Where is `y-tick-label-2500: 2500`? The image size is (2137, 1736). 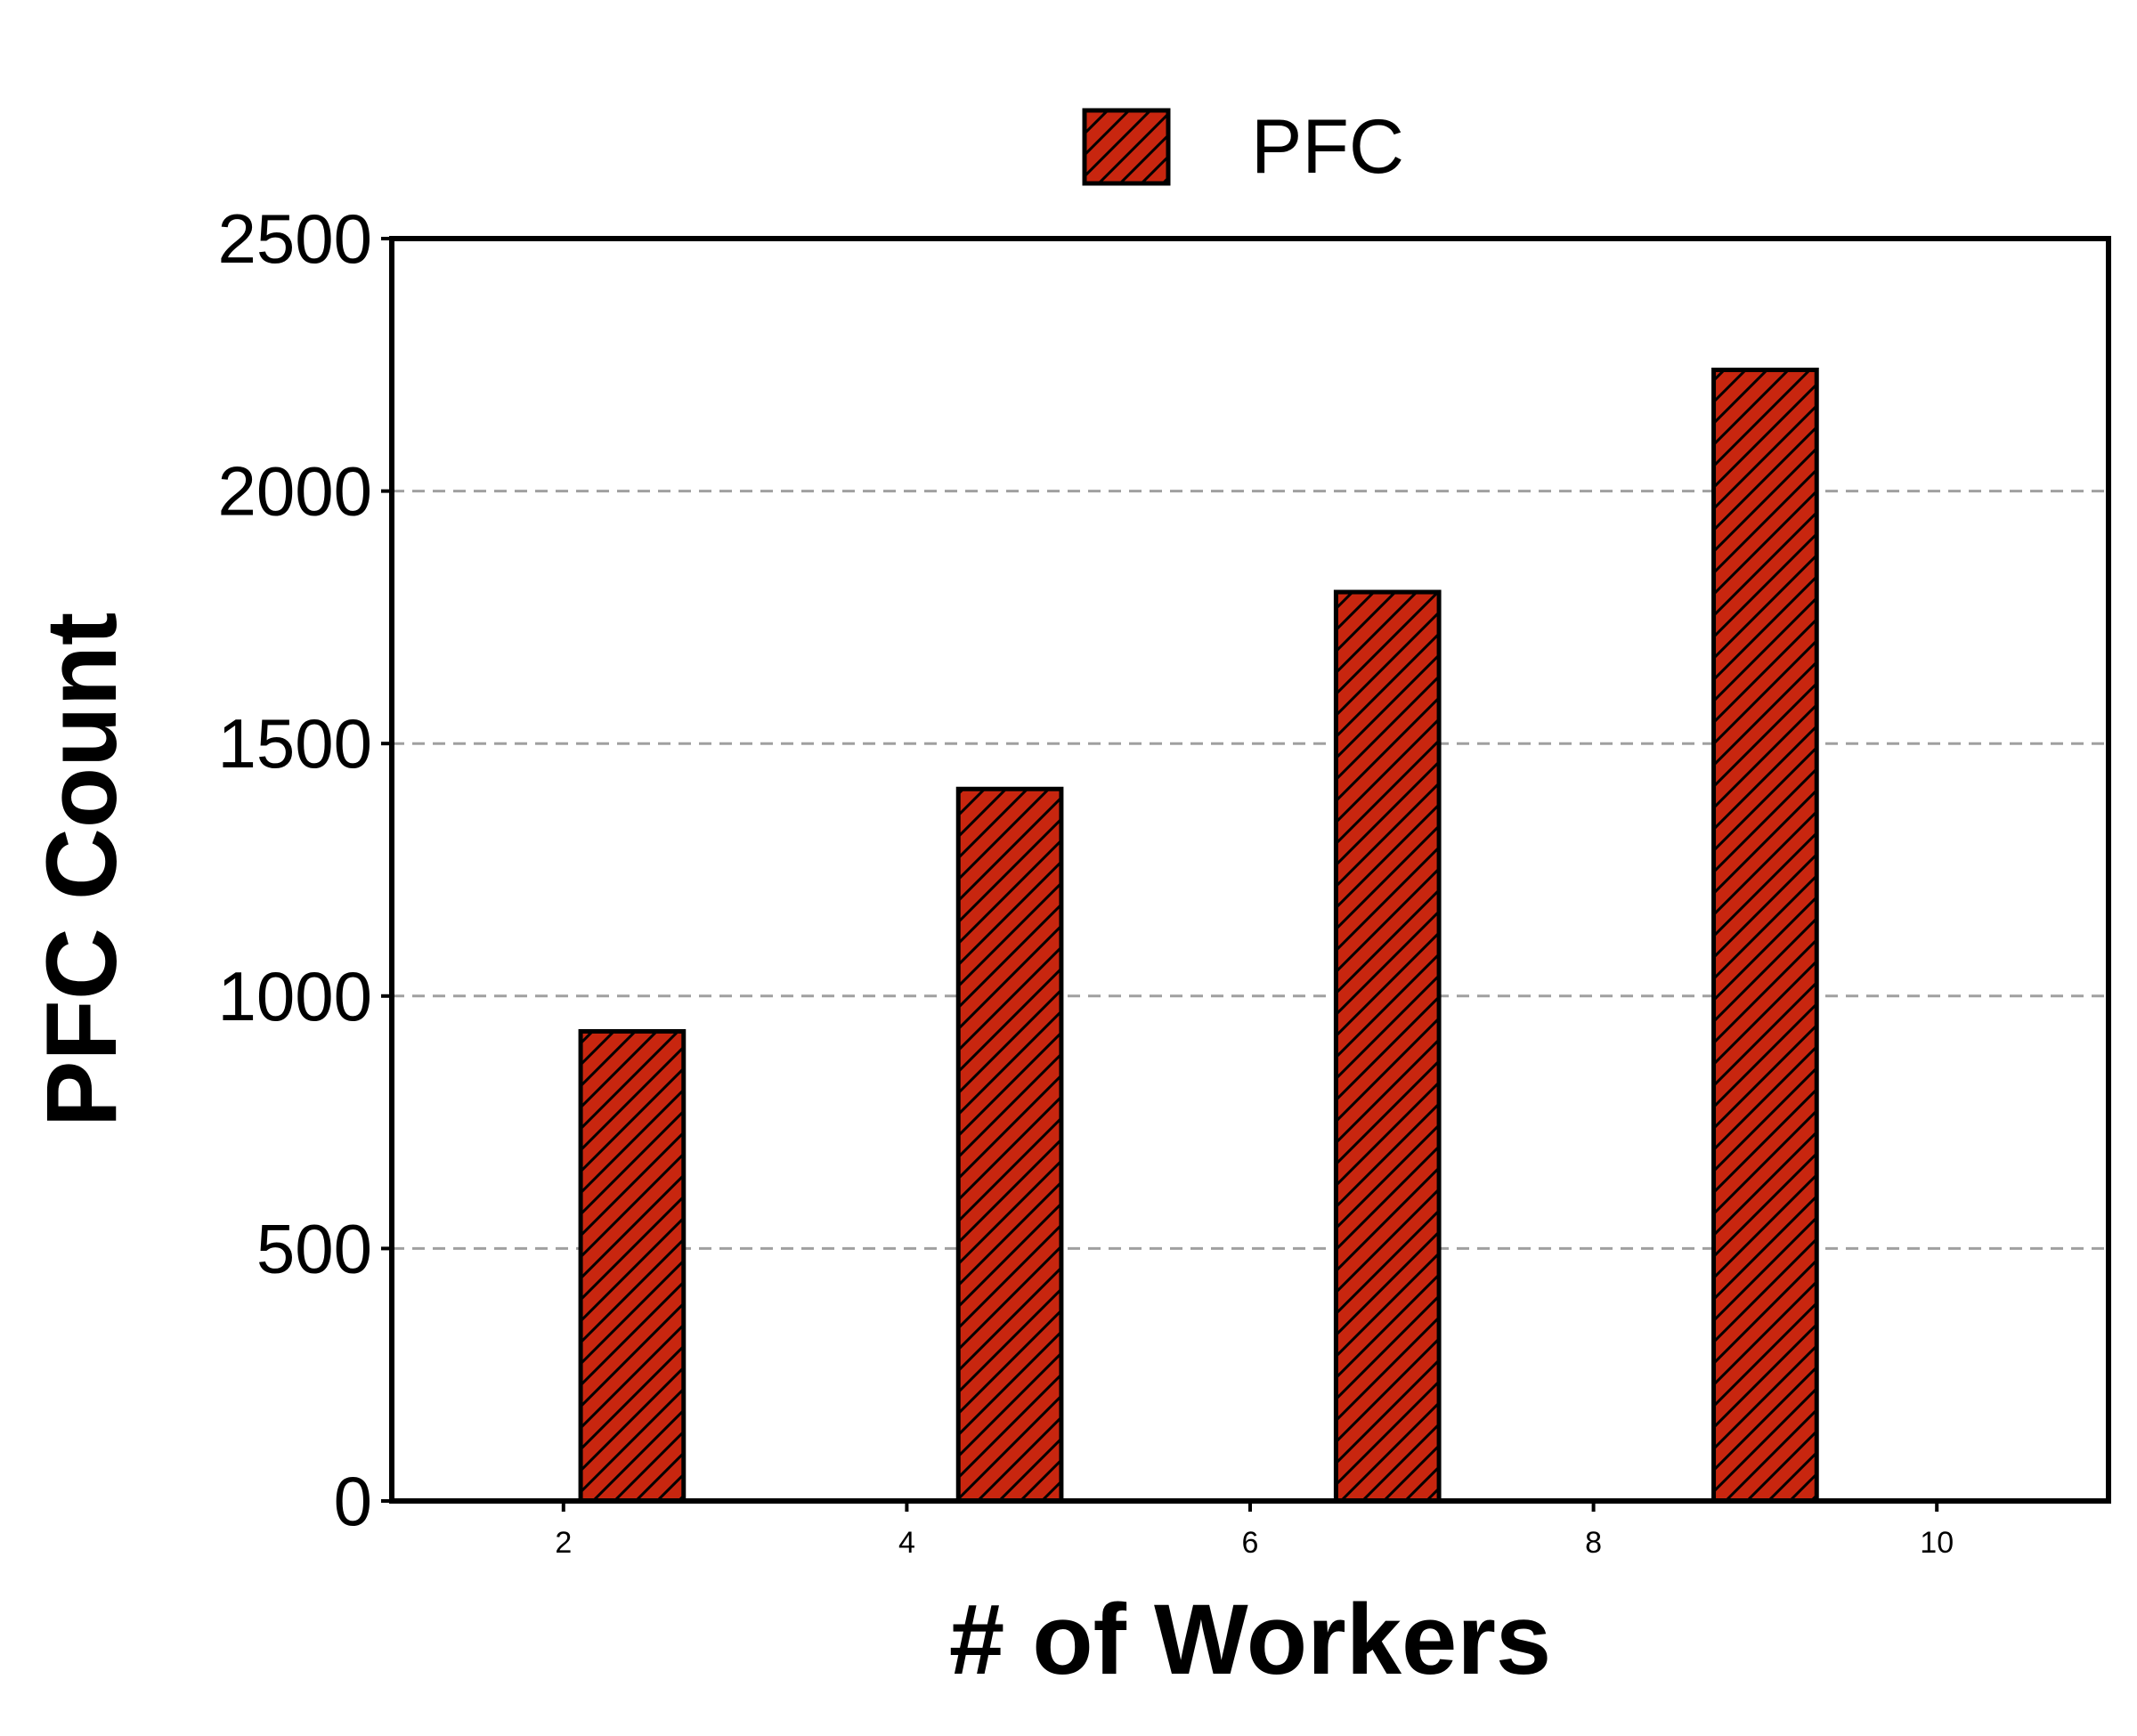 y-tick-label-2500: 2500 is located at coordinates (294, 238).